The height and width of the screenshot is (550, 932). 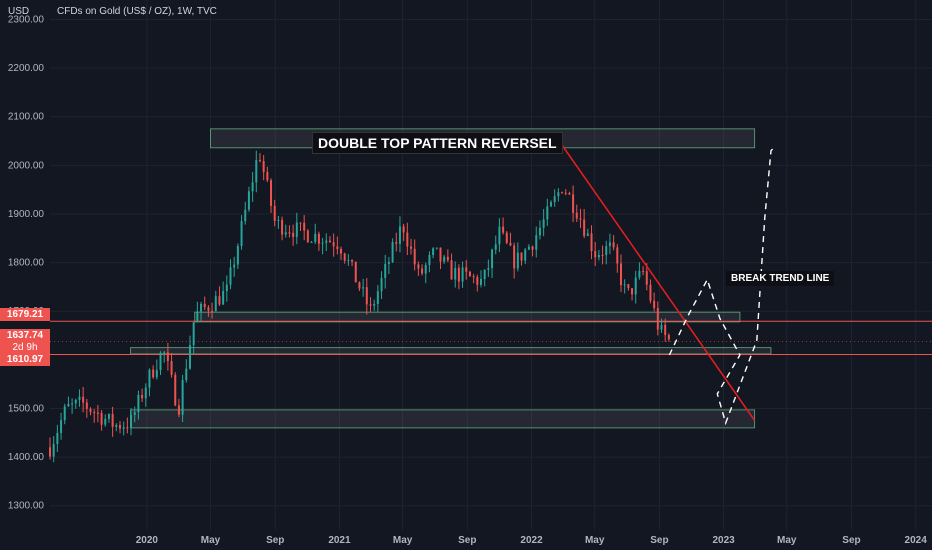 I want to click on x-tick-label-6: 2022, so click(x=531, y=540).